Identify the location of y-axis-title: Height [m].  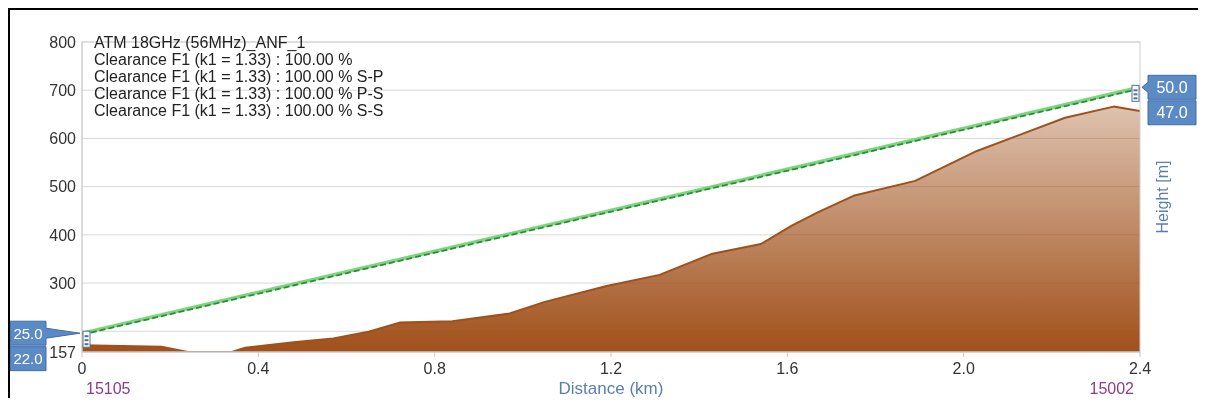
(1162, 197).